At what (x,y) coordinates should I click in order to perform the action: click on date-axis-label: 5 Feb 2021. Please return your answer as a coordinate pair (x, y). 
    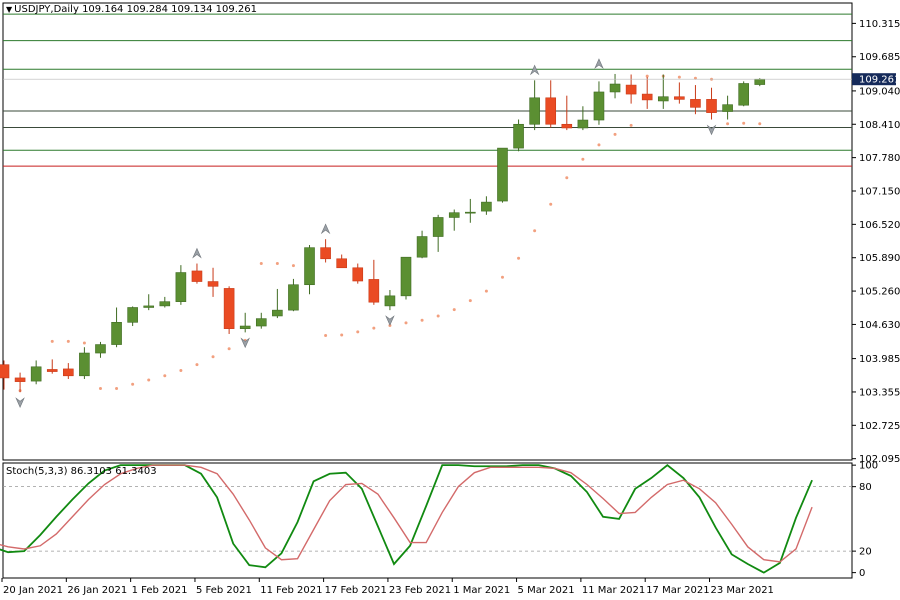
    Looking at the image, I should click on (224, 590).